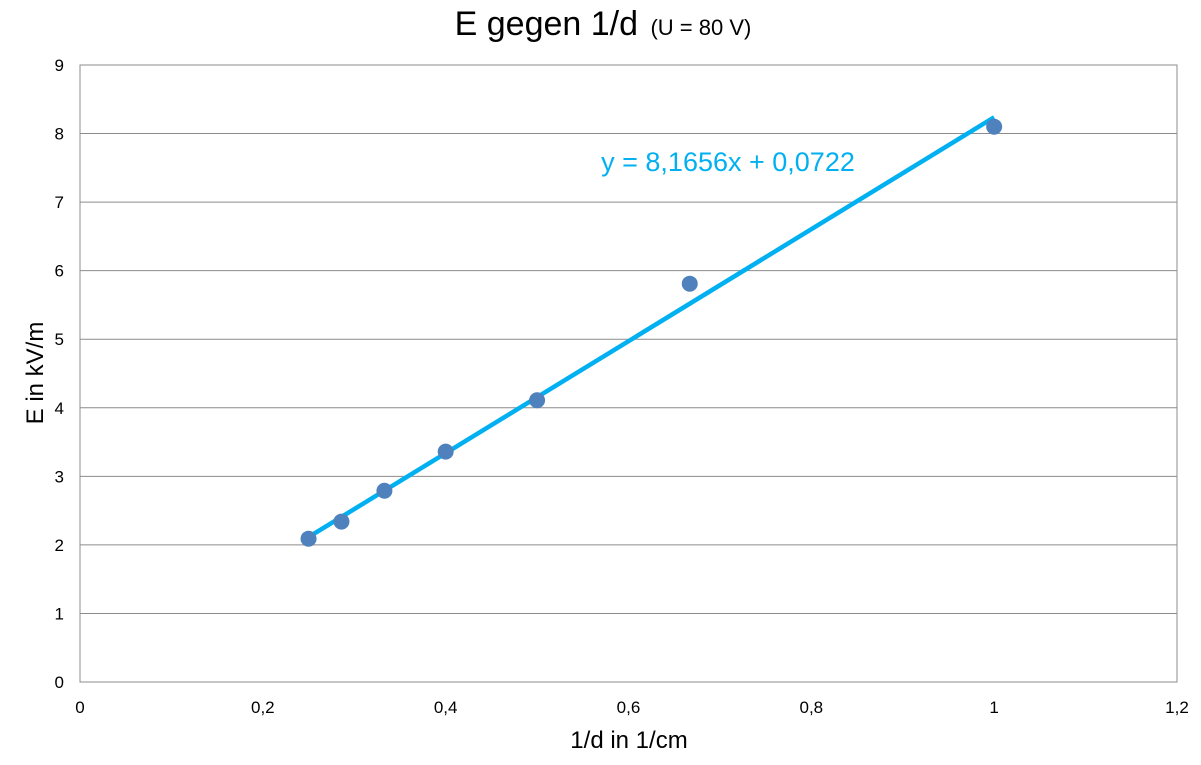 The height and width of the screenshot is (765, 1201). Describe the element at coordinates (446, 707) in the screenshot. I see `x-tick-label: 0,4` at that location.